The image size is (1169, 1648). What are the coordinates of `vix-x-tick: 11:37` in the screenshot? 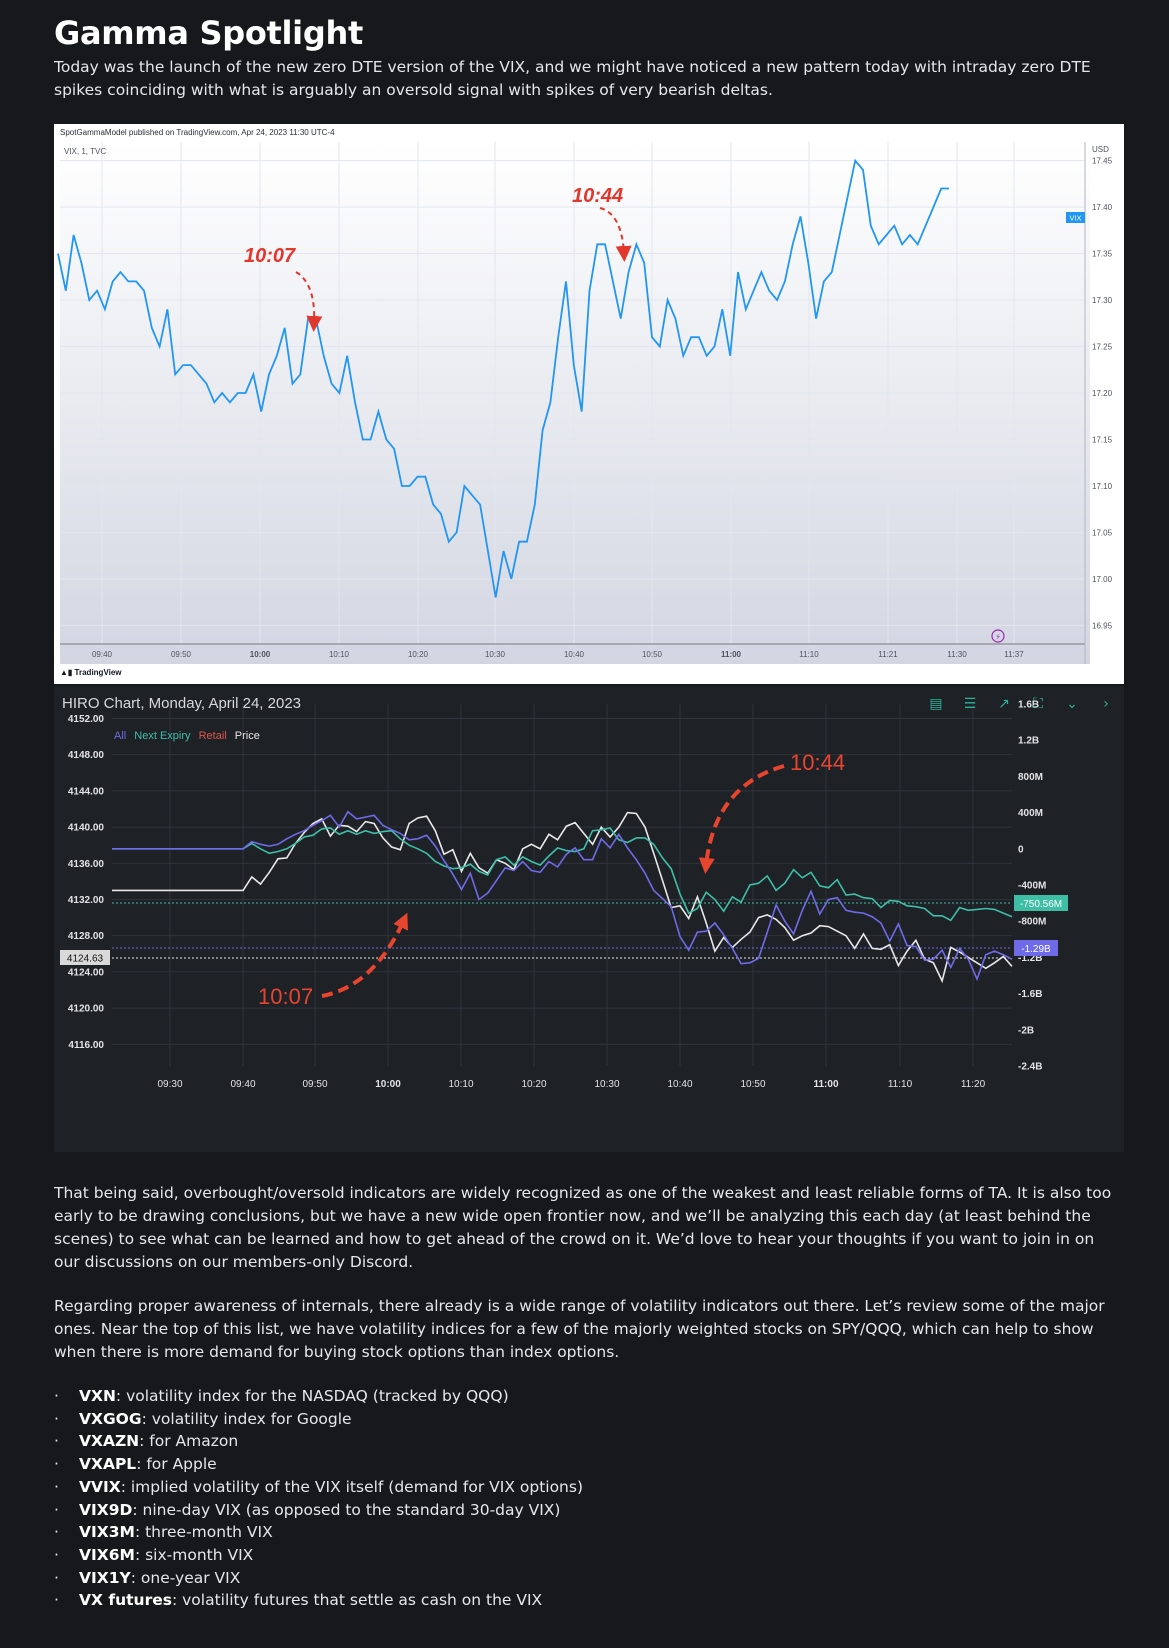 It's located at (1014, 654).